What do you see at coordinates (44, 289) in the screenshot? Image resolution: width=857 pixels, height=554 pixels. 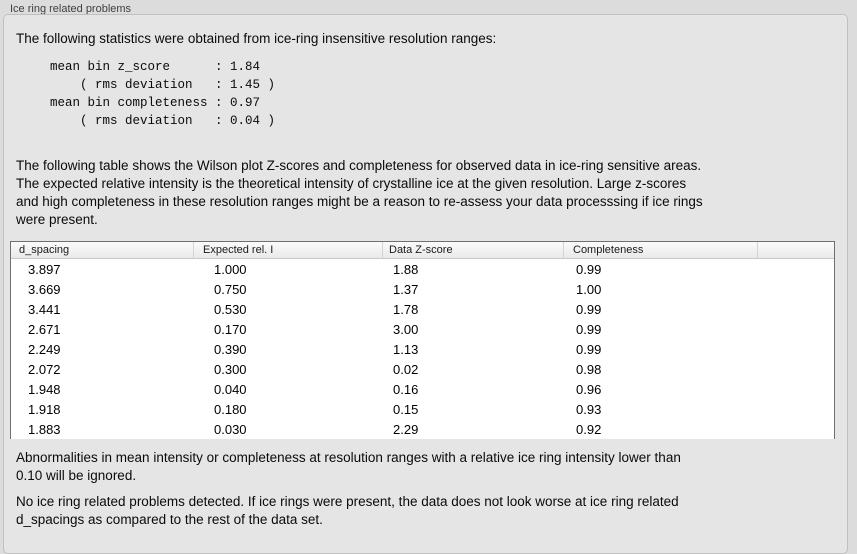 I see `cell-d-spacing: 3.669` at bounding box center [44, 289].